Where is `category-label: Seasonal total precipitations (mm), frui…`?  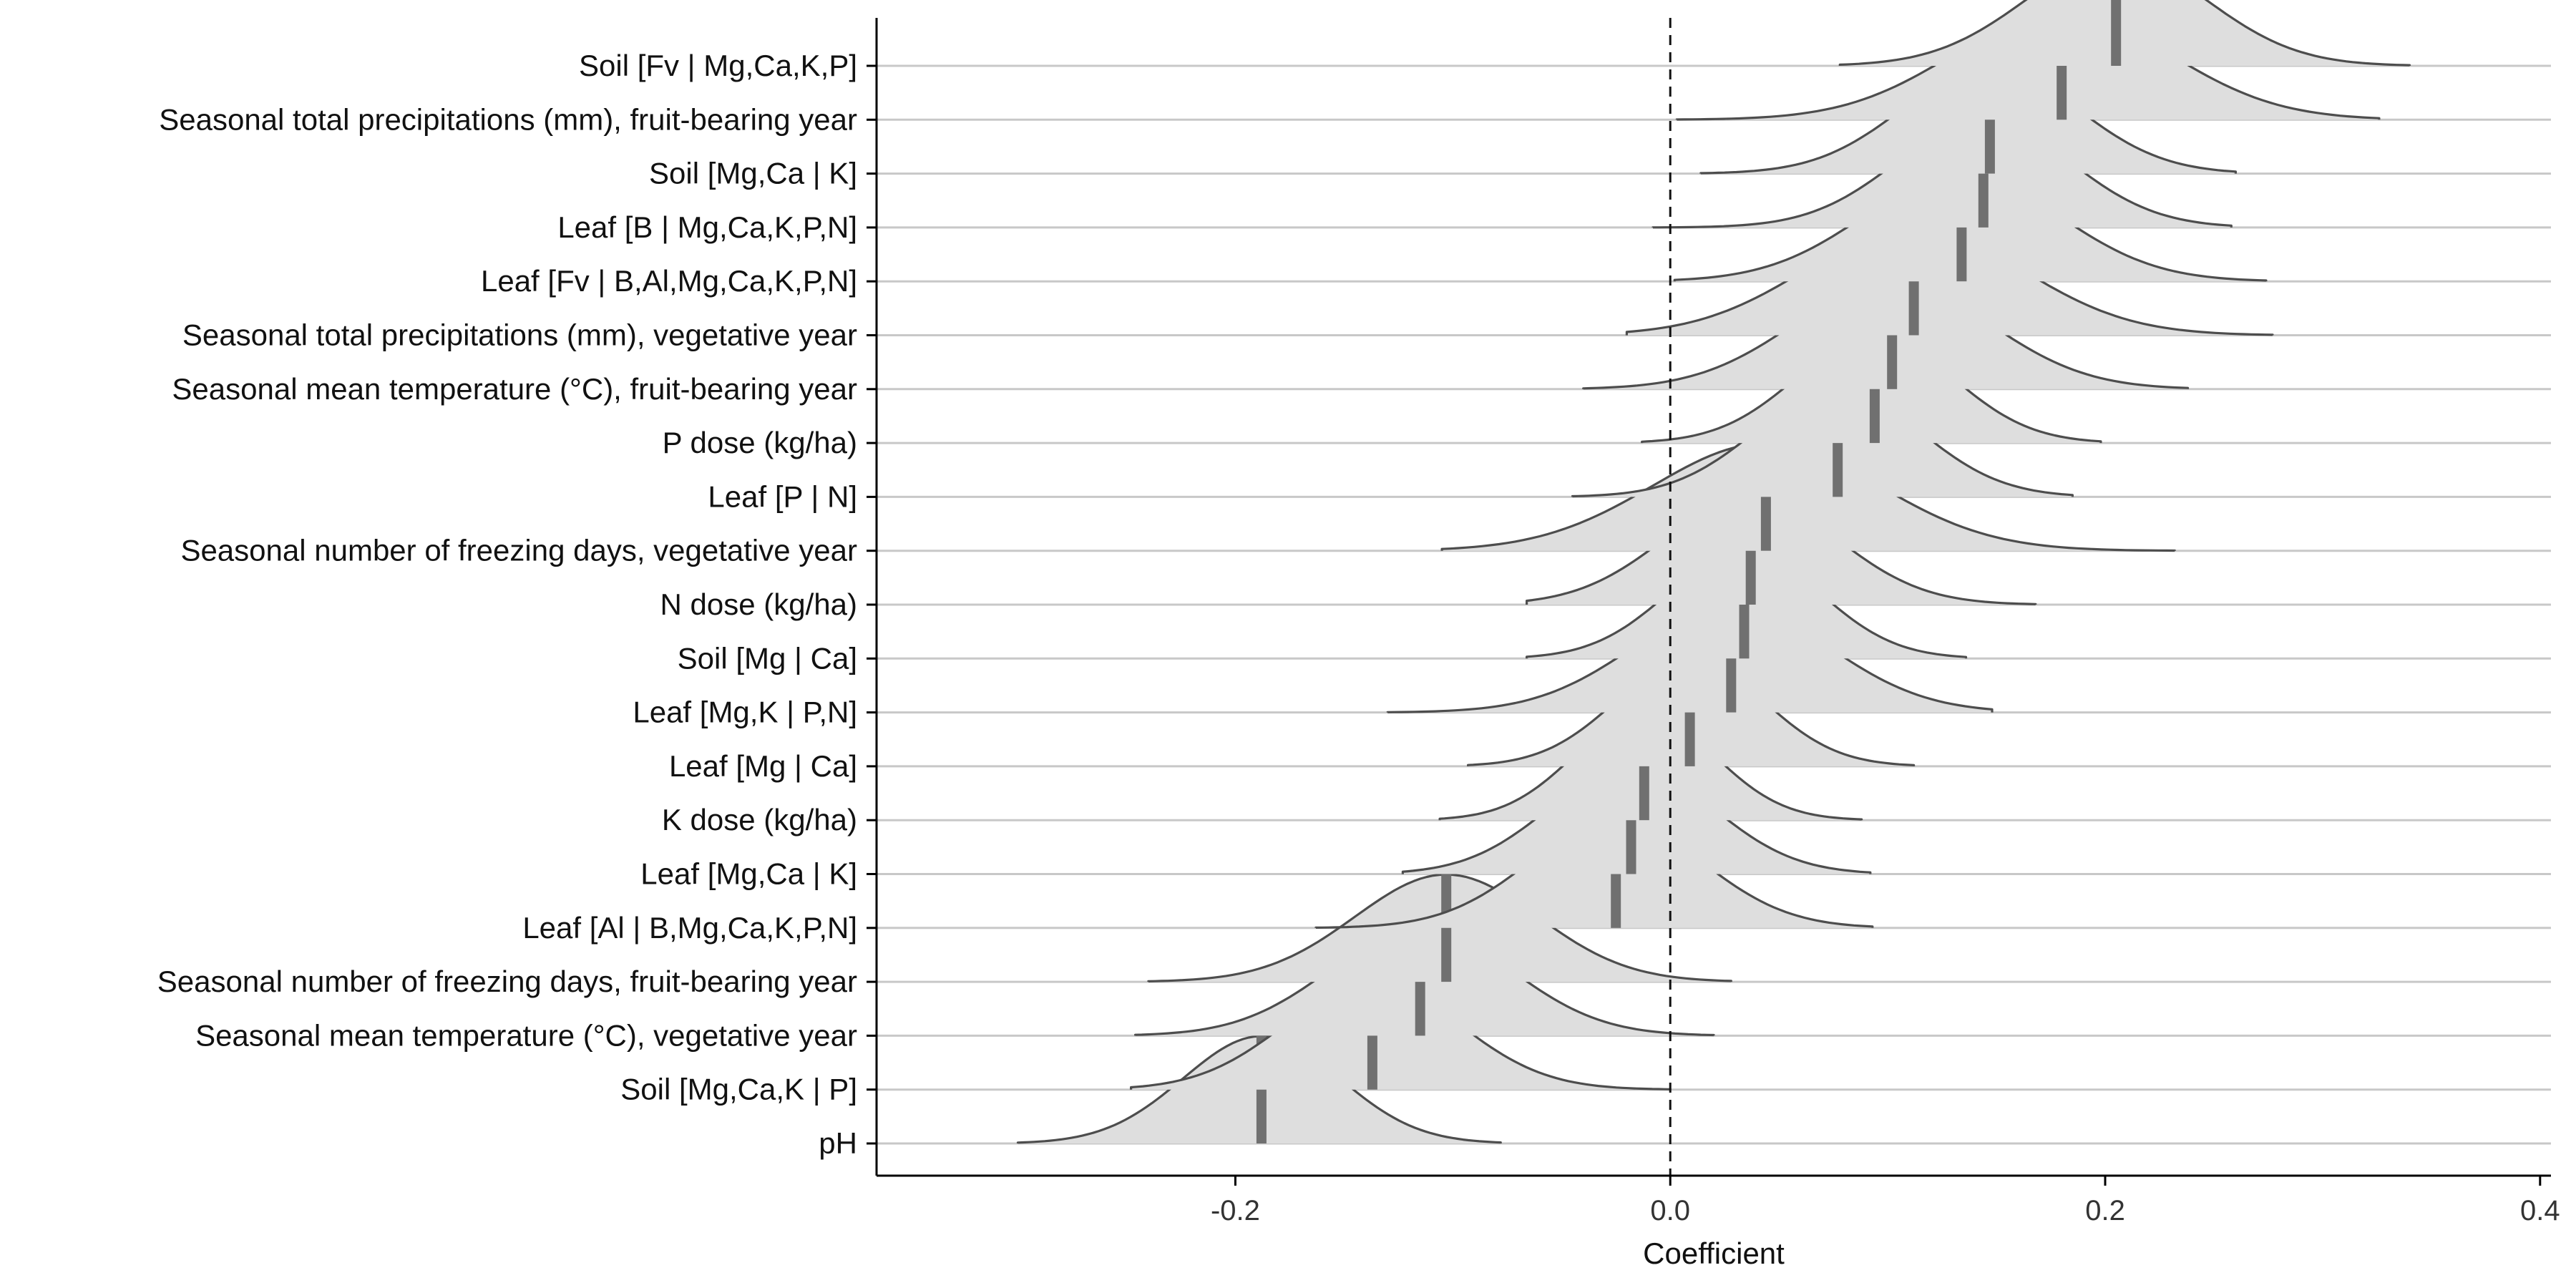
category-label: Seasonal total precipitations (mm), frui… is located at coordinates (508, 119).